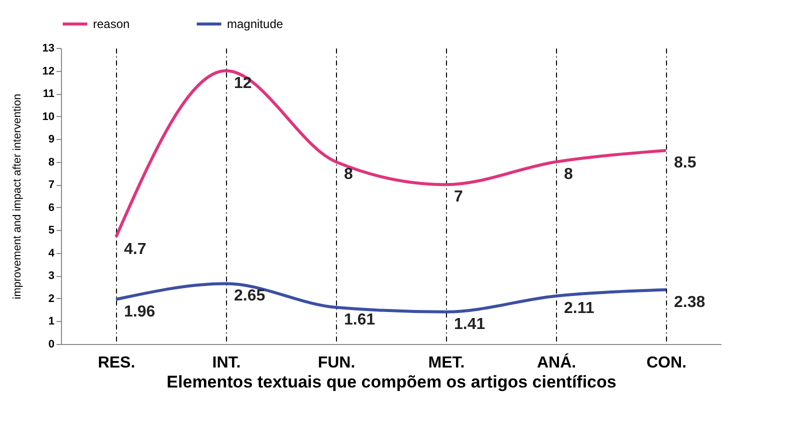 The height and width of the screenshot is (429, 790). Describe the element at coordinates (51, 230) in the screenshot. I see `y-tick-label: 5` at that location.